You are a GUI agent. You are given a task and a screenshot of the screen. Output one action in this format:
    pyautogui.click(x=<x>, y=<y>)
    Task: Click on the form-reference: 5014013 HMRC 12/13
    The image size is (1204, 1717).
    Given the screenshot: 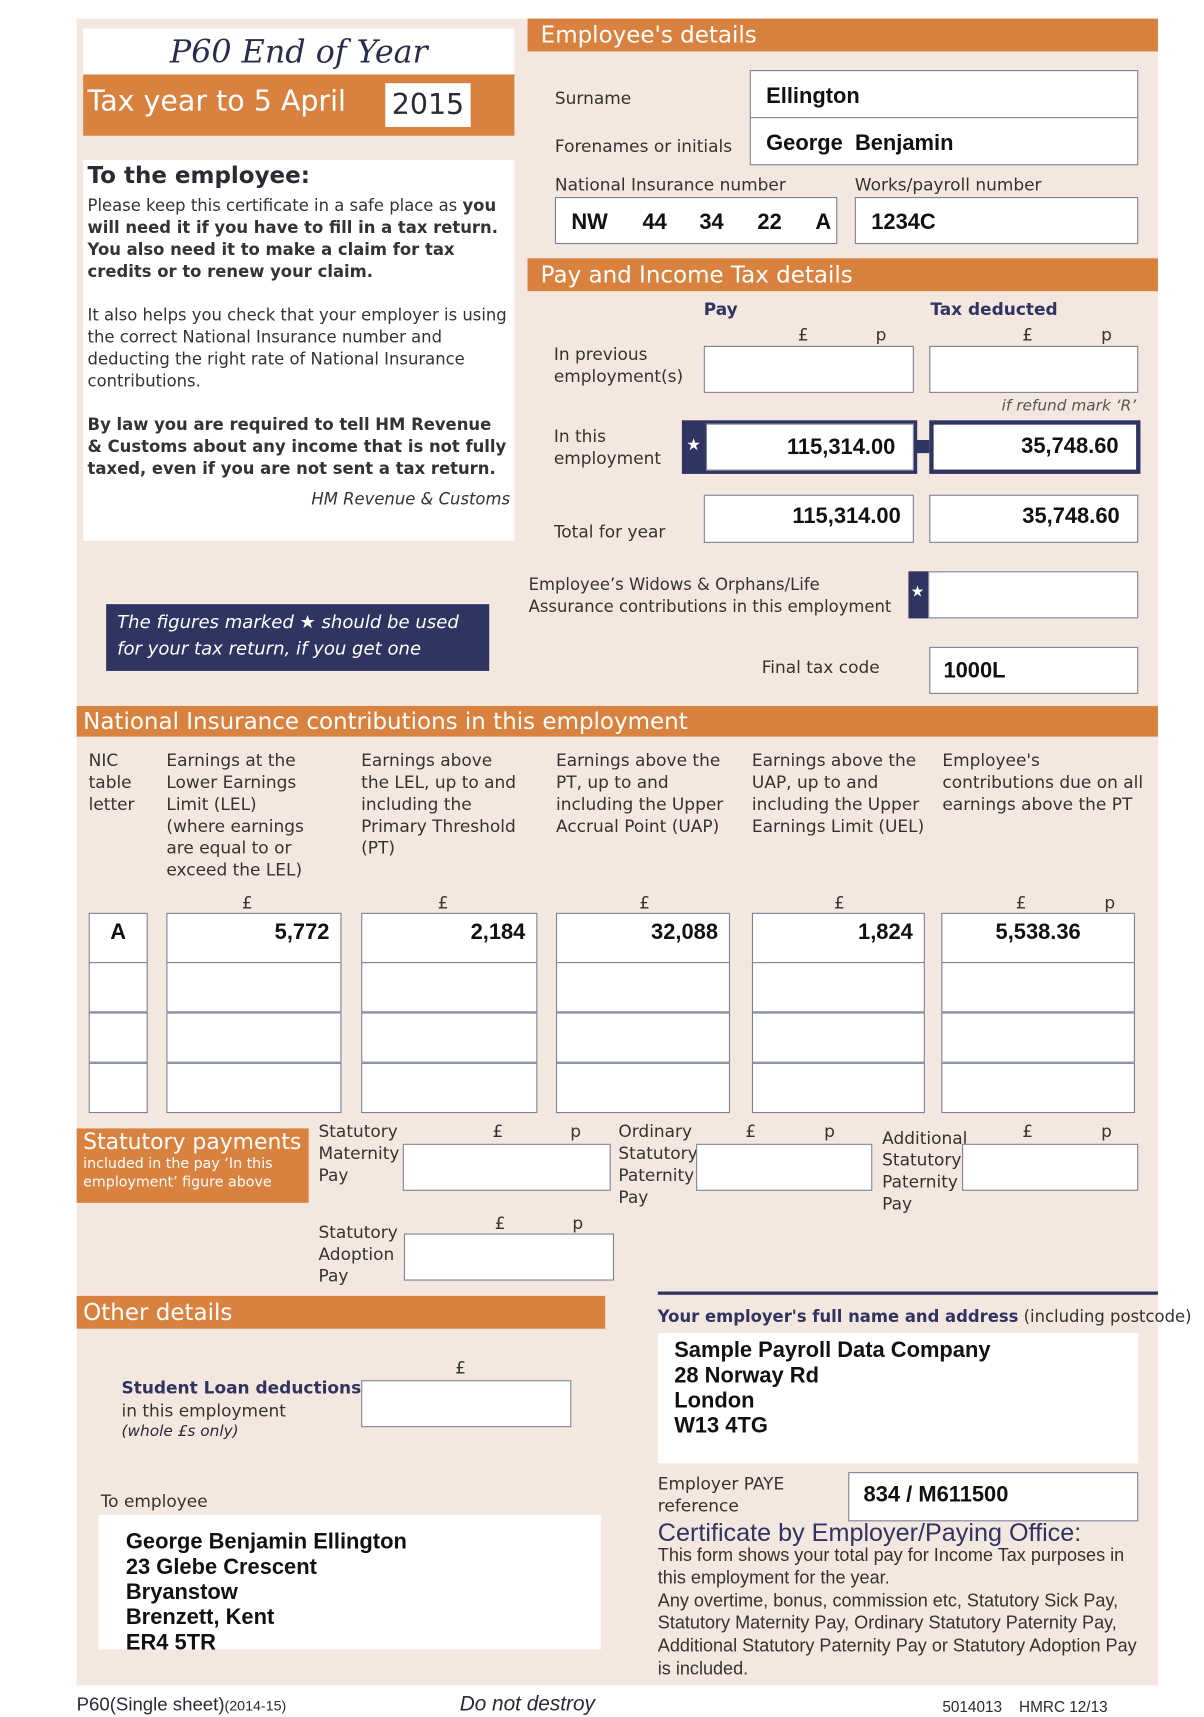 What is the action you would take?
    pyautogui.click(x=1025, y=1706)
    